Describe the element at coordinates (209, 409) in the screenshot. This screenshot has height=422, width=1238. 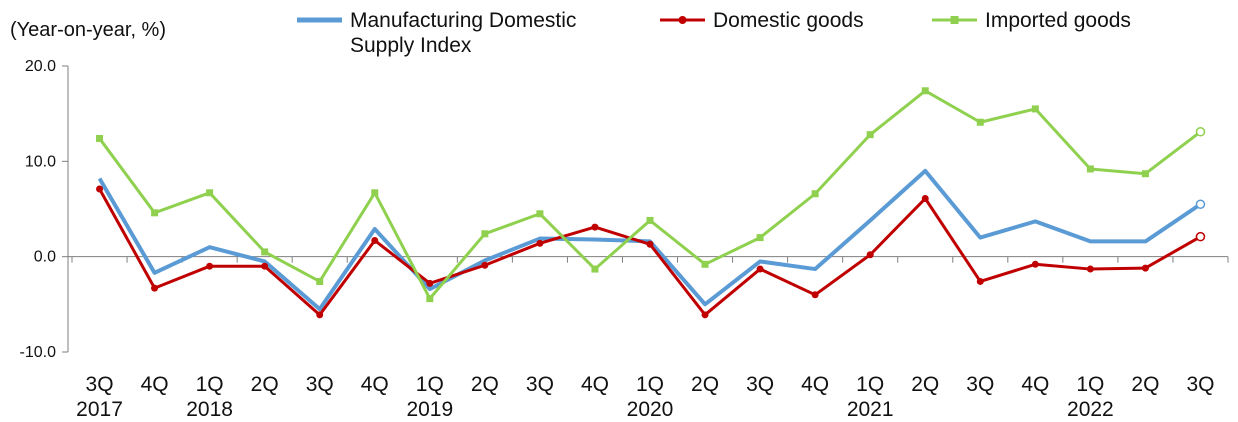
I see `x-tick-label-line: 2018` at that location.